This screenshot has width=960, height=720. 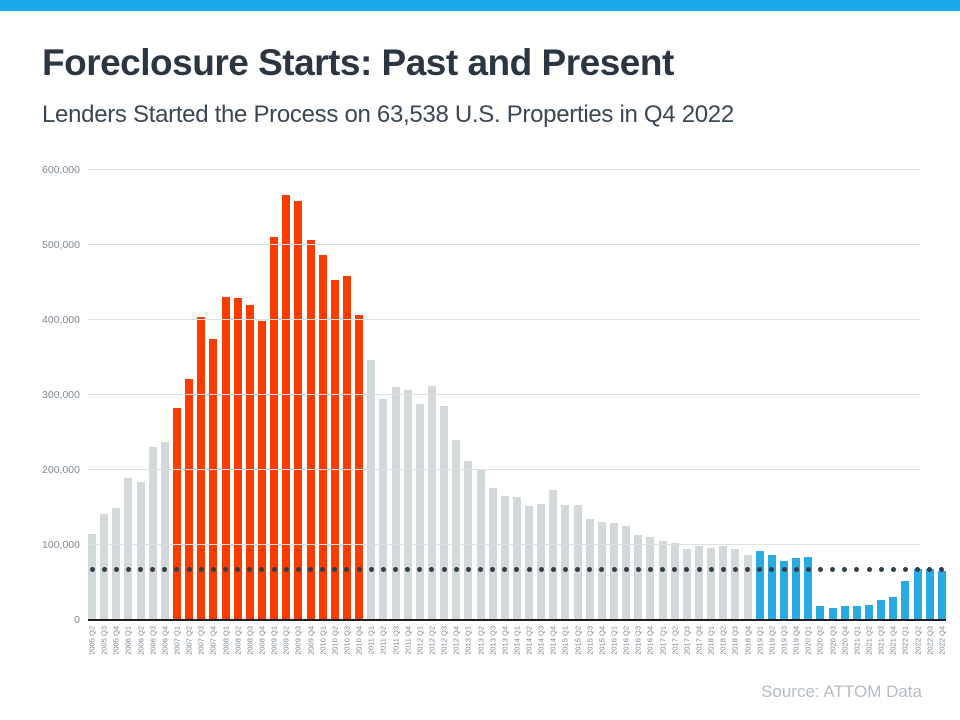 What do you see at coordinates (347, 640) in the screenshot?
I see `x-tick-label: 2010 Q3` at bounding box center [347, 640].